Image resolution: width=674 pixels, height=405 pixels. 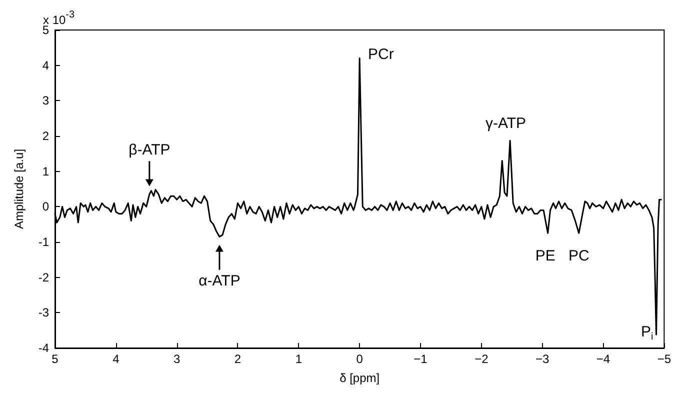 What do you see at coordinates (298, 359) in the screenshot?
I see `x-tick-label: 1` at bounding box center [298, 359].